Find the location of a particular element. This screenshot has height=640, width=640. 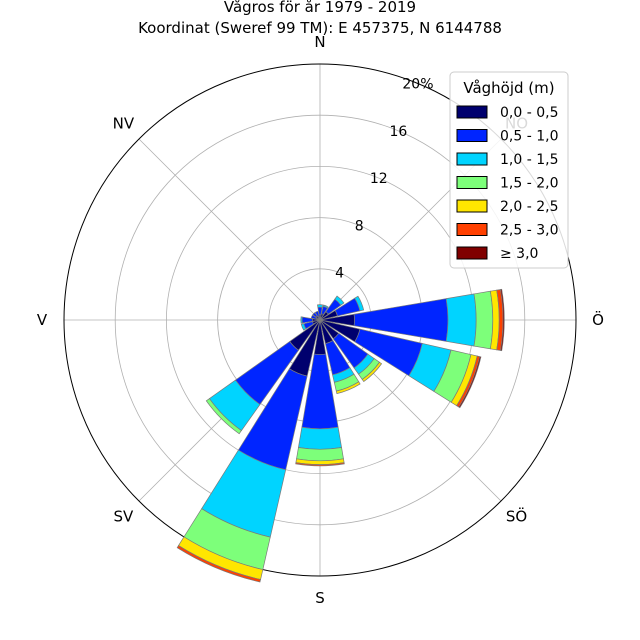

legend-label: 1,5 - 2,0 is located at coordinates (529, 184).